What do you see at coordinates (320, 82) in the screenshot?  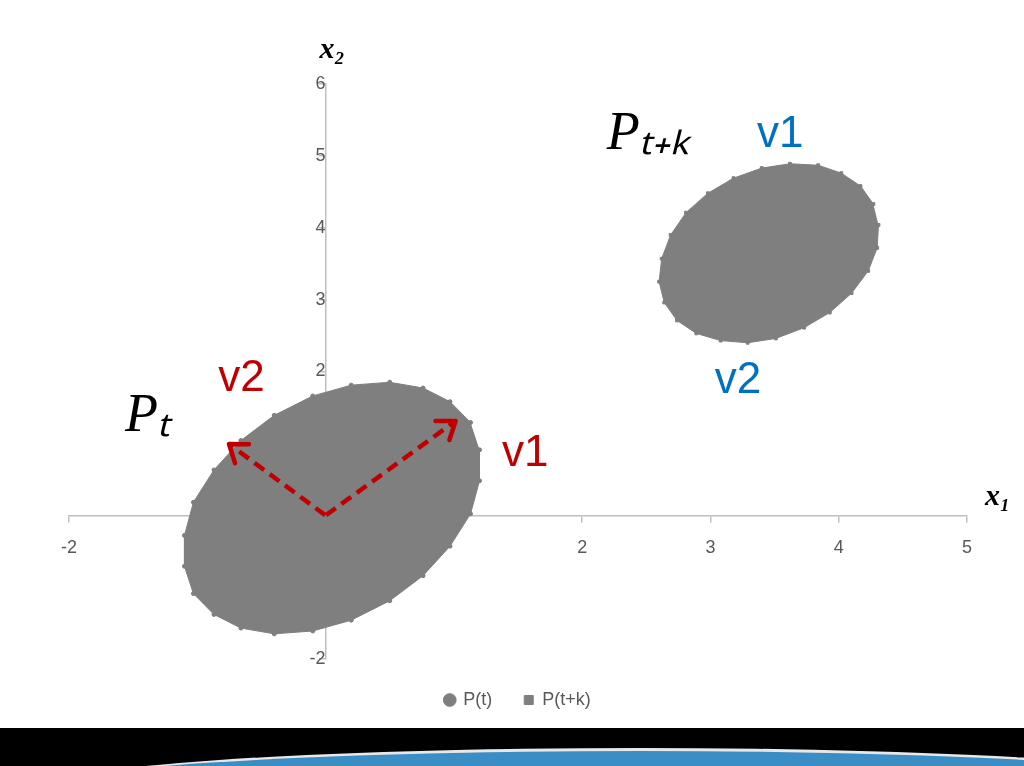 I see `y-tick-label: 6` at bounding box center [320, 82].